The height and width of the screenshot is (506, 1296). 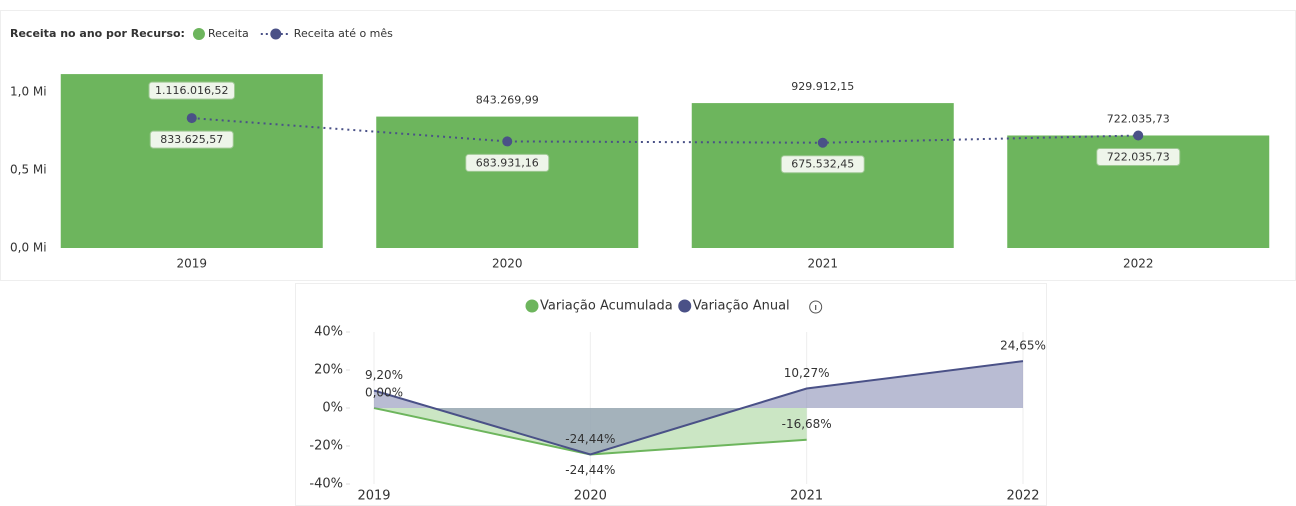 What do you see at coordinates (332, 408) in the screenshot?
I see `y-tick-label: 0%` at bounding box center [332, 408].